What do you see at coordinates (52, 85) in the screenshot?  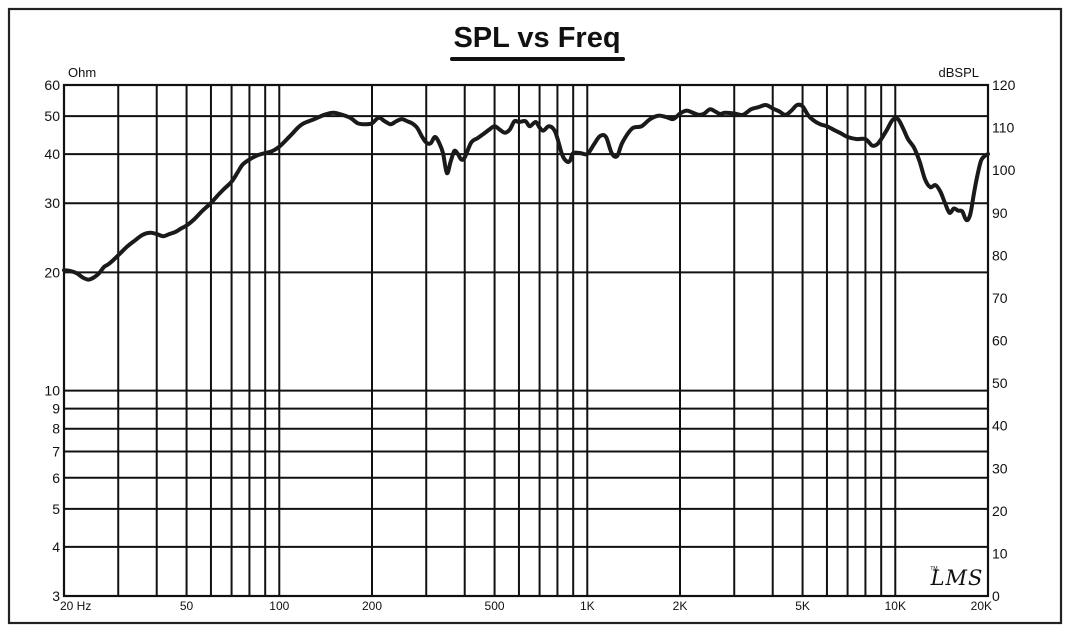 I see `y-left-tick-label: 60` at bounding box center [52, 85].